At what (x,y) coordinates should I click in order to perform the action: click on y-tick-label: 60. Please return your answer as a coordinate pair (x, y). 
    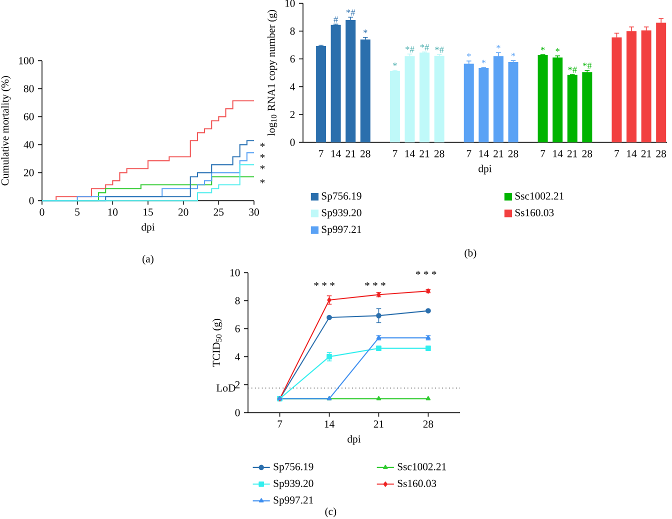
    Looking at the image, I should click on (29, 116).